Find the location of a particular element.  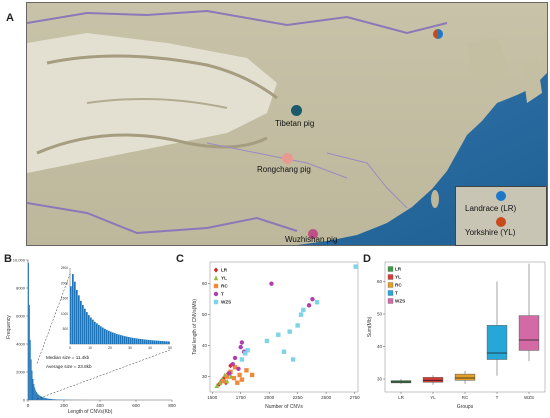

box-legend-label-wzs: WZS is located at coordinates (400, 301).